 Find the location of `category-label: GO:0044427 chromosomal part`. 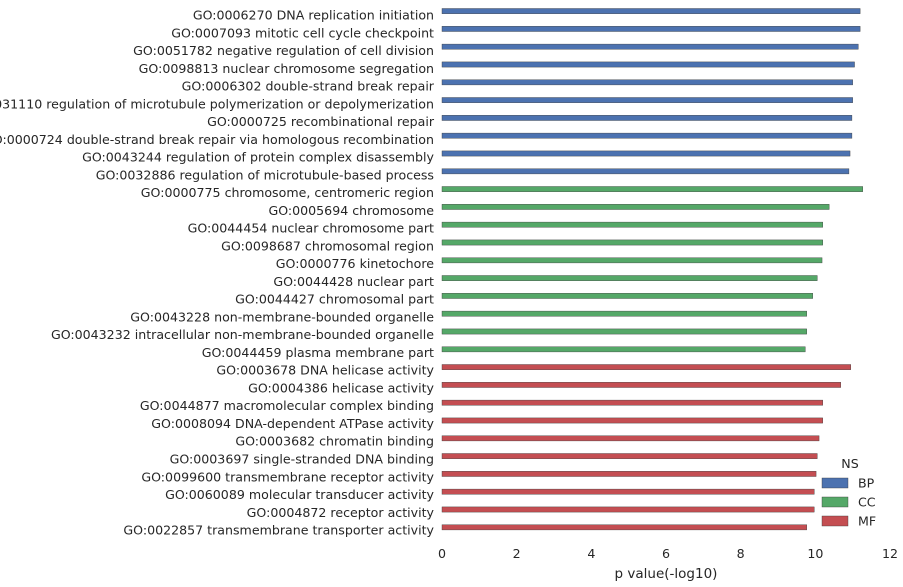

category-label: GO:0044427 chromosomal part is located at coordinates (334, 299).